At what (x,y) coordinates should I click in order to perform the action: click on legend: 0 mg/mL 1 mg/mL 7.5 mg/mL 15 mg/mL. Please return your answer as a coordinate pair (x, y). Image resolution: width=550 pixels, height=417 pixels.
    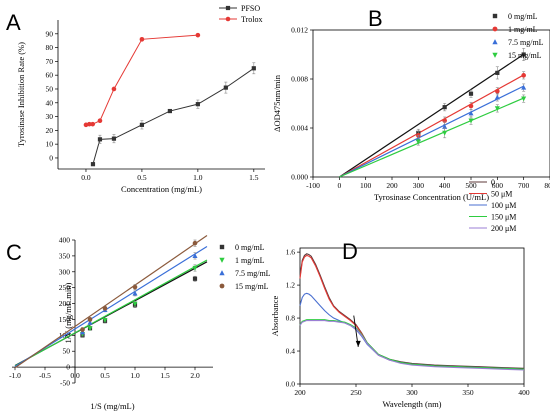
    Looking at the image, I should click on (245, 267).